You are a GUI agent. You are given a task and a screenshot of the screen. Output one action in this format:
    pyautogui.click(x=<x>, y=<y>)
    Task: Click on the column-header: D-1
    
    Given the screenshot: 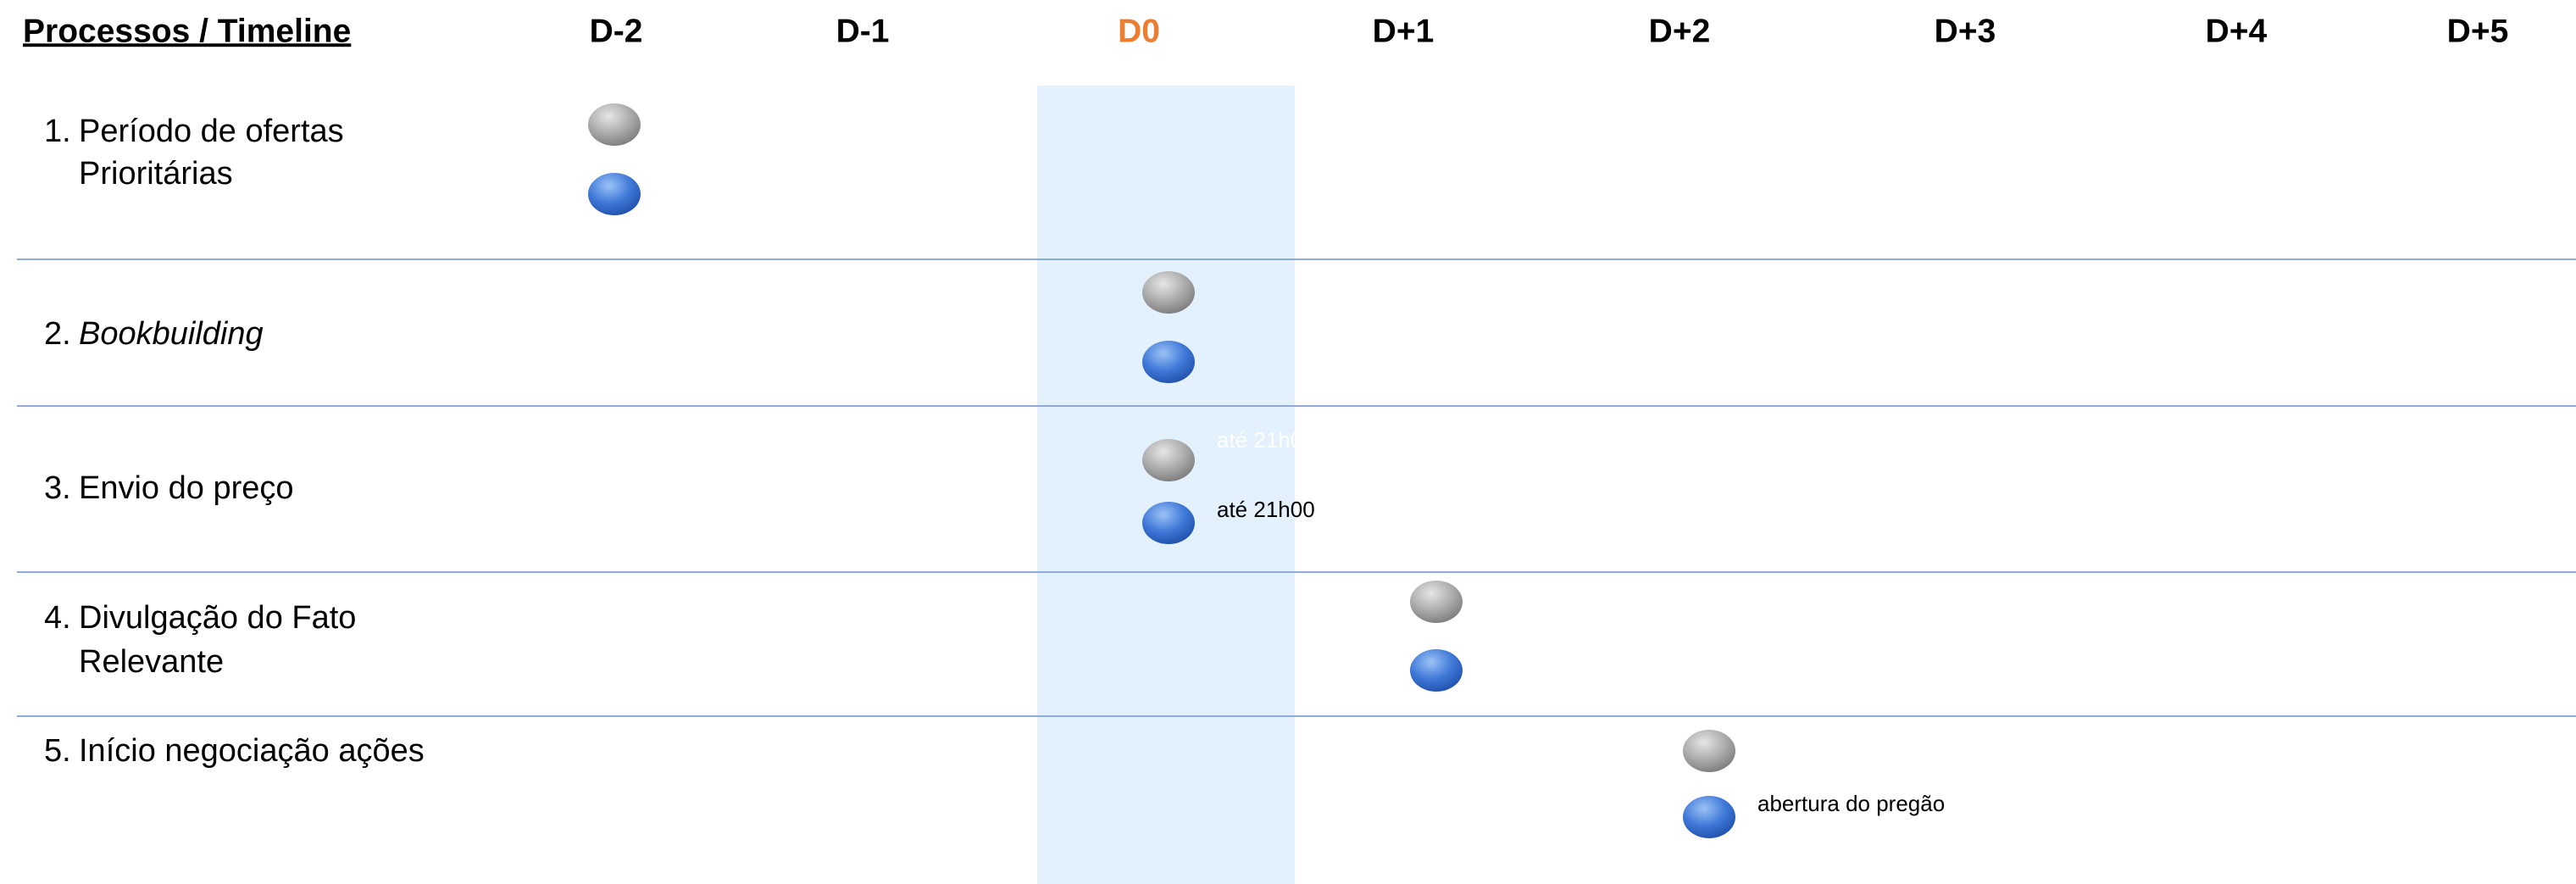 What is the action you would take?
    pyautogui.click(x=863, y=31)
    